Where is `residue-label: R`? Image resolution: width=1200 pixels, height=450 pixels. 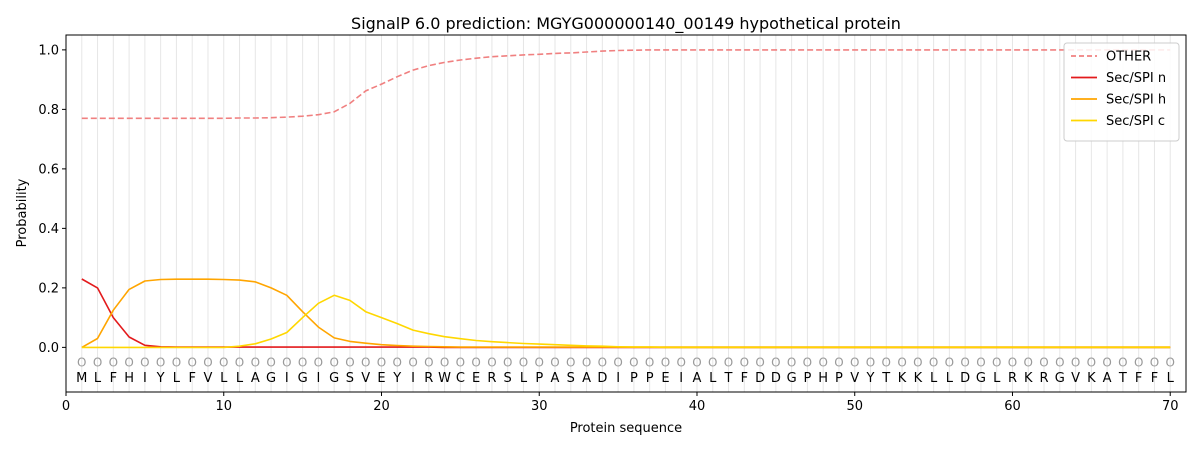
residue-label: R is located at coordinates (491, 378).